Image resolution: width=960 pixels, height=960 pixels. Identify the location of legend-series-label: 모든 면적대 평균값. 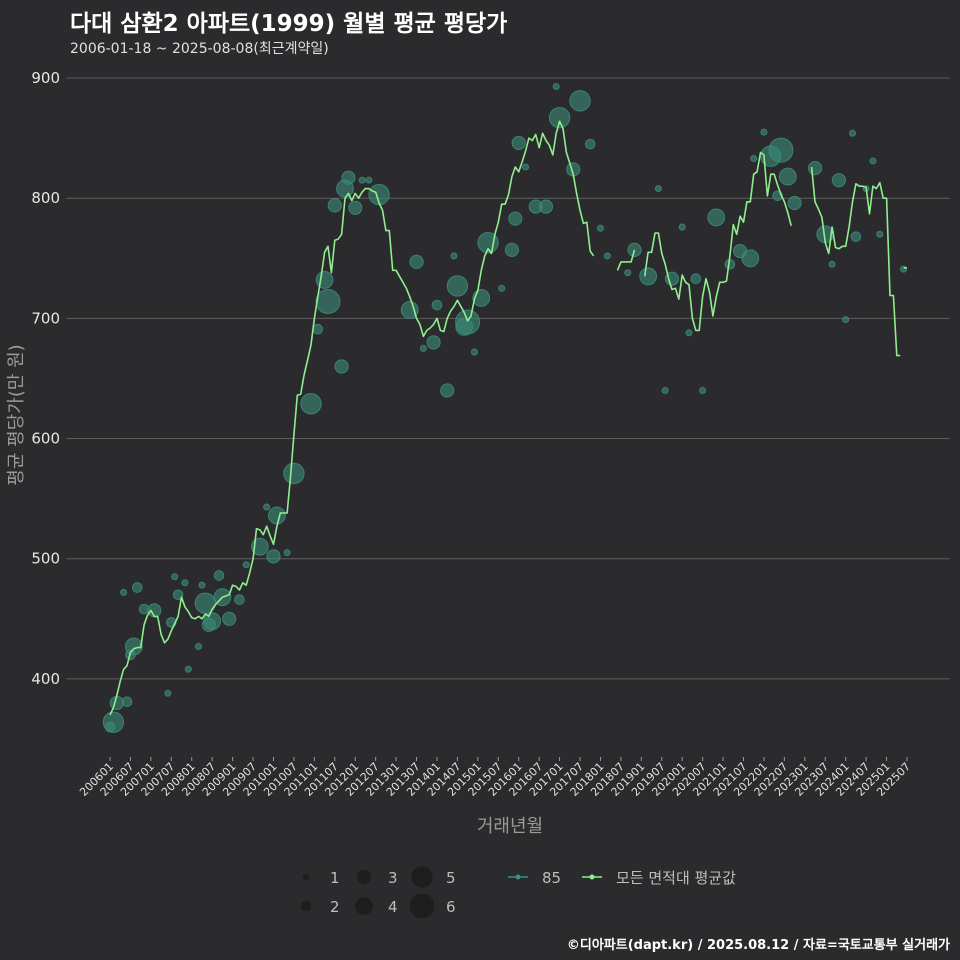
(676, 878).